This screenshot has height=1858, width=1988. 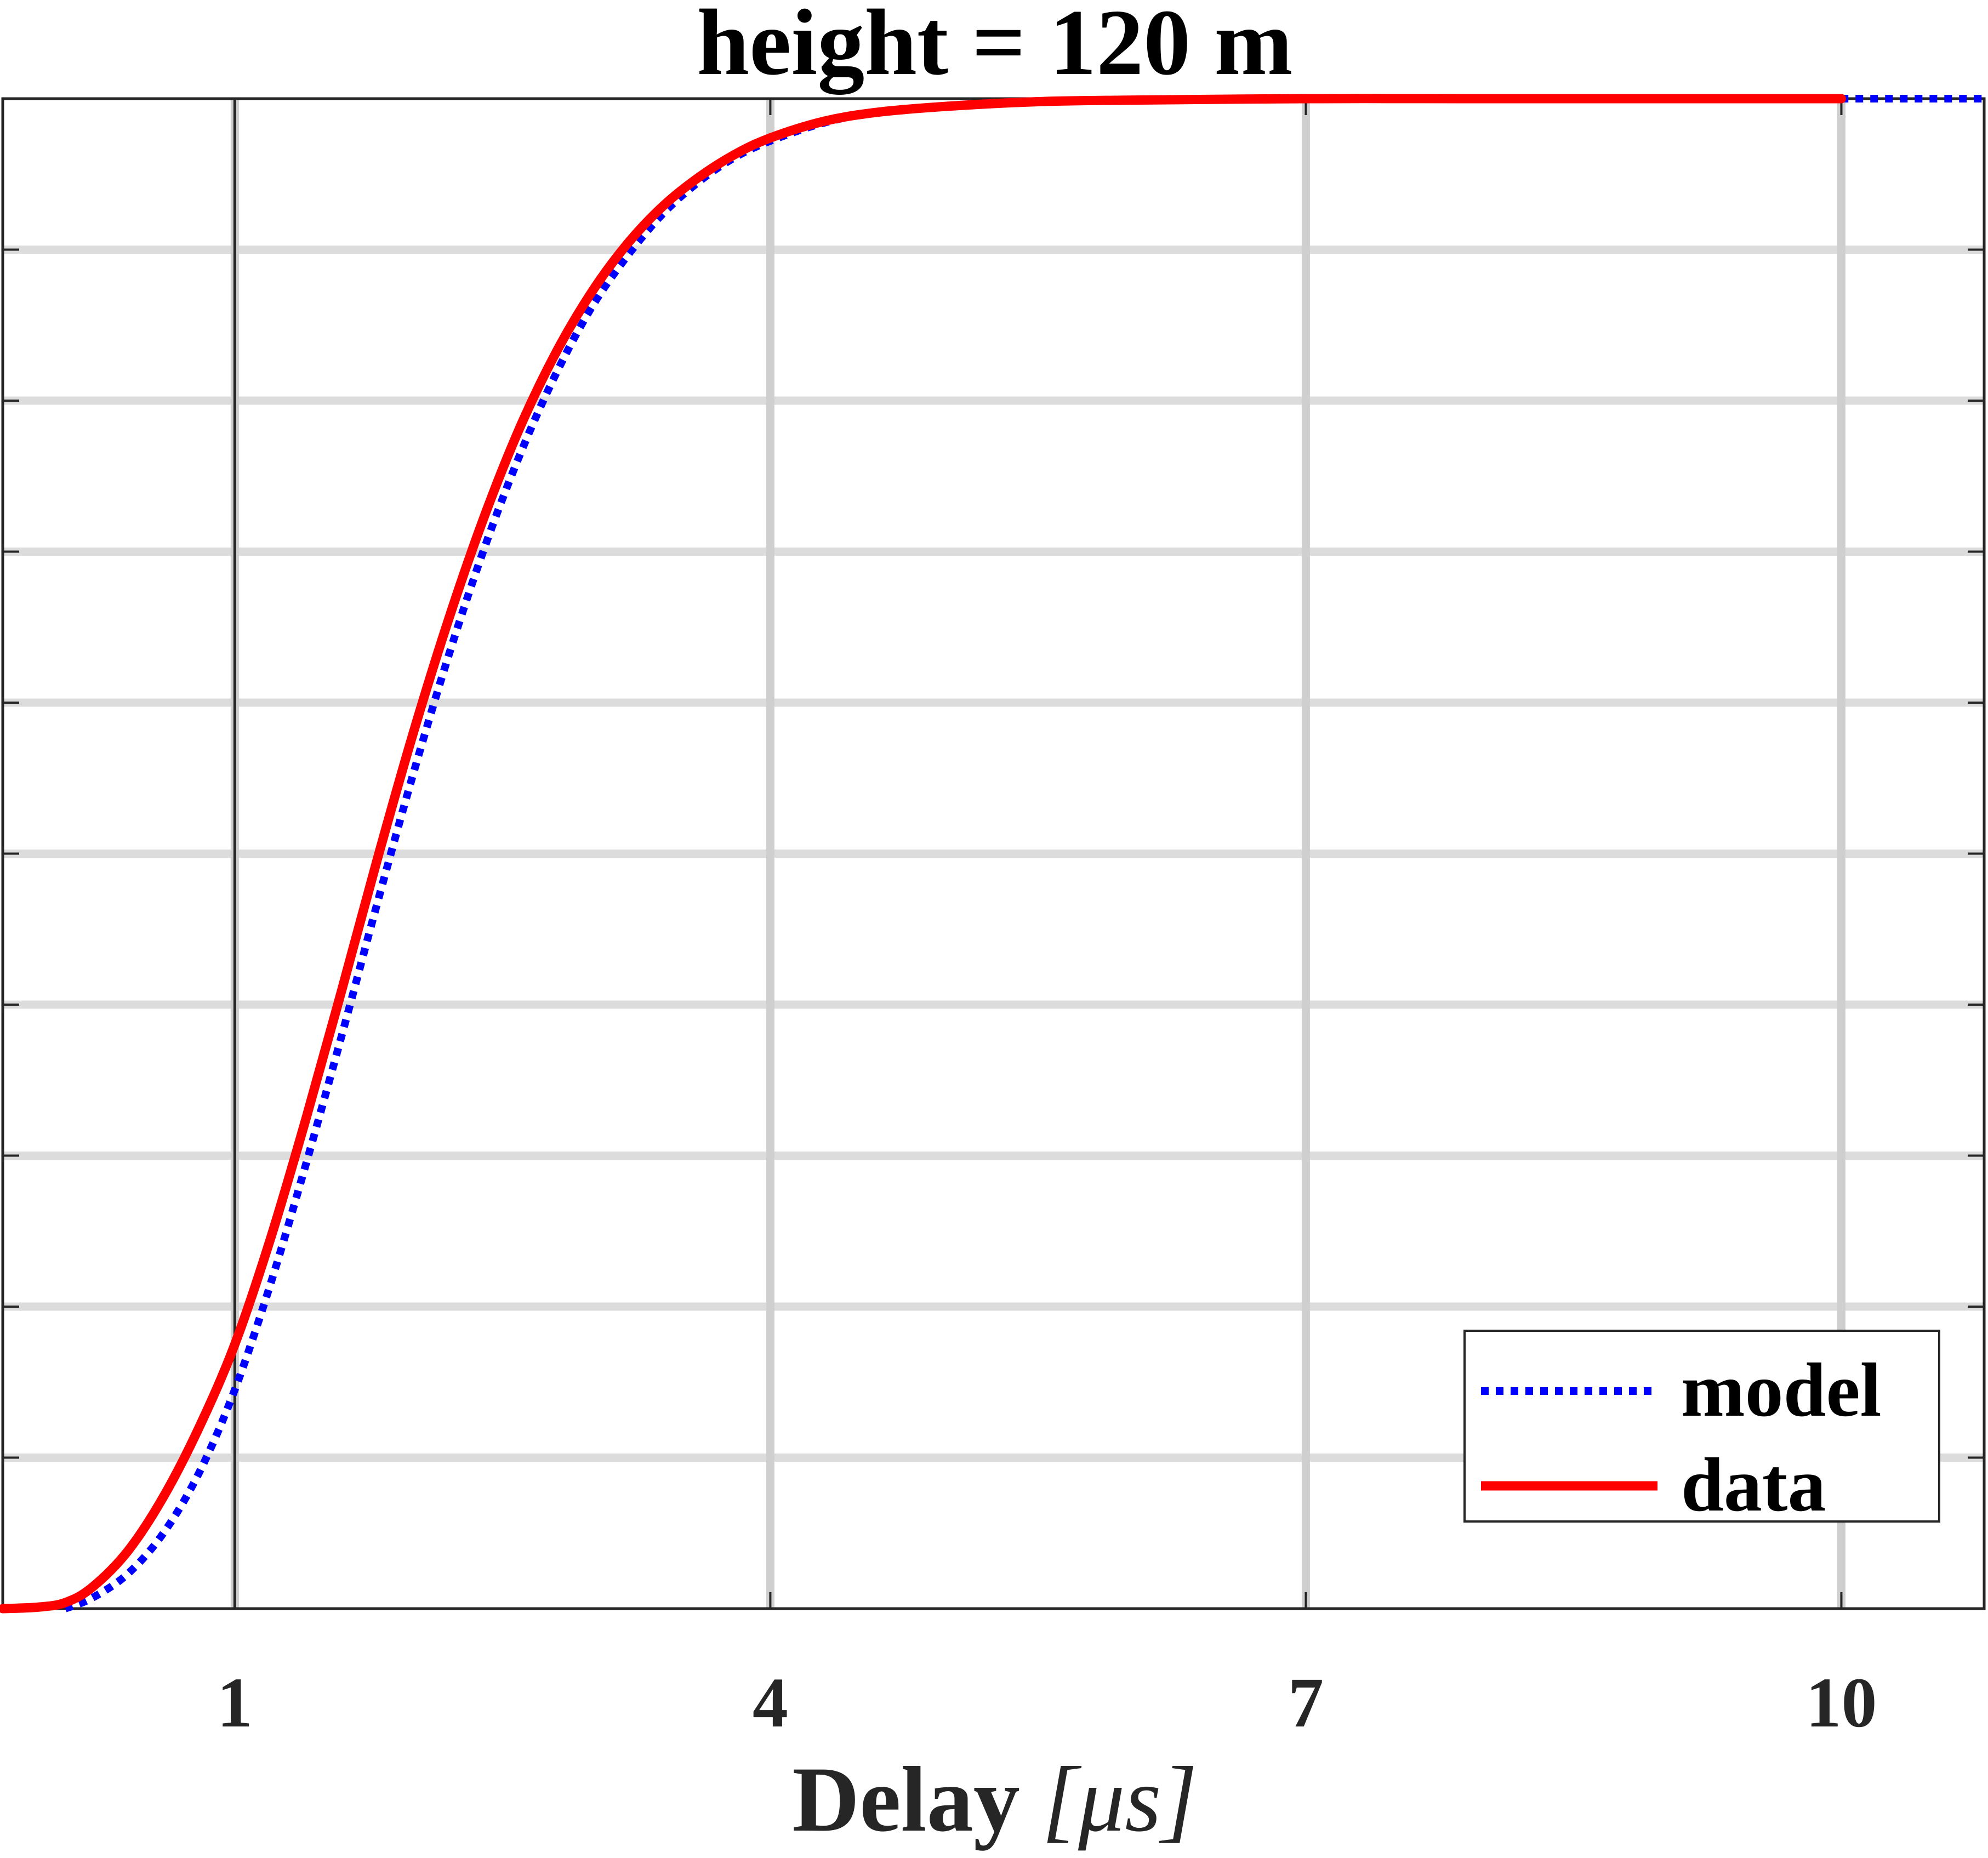 I want to click on legend-label-model: model, so click(x=1781, y=1390).